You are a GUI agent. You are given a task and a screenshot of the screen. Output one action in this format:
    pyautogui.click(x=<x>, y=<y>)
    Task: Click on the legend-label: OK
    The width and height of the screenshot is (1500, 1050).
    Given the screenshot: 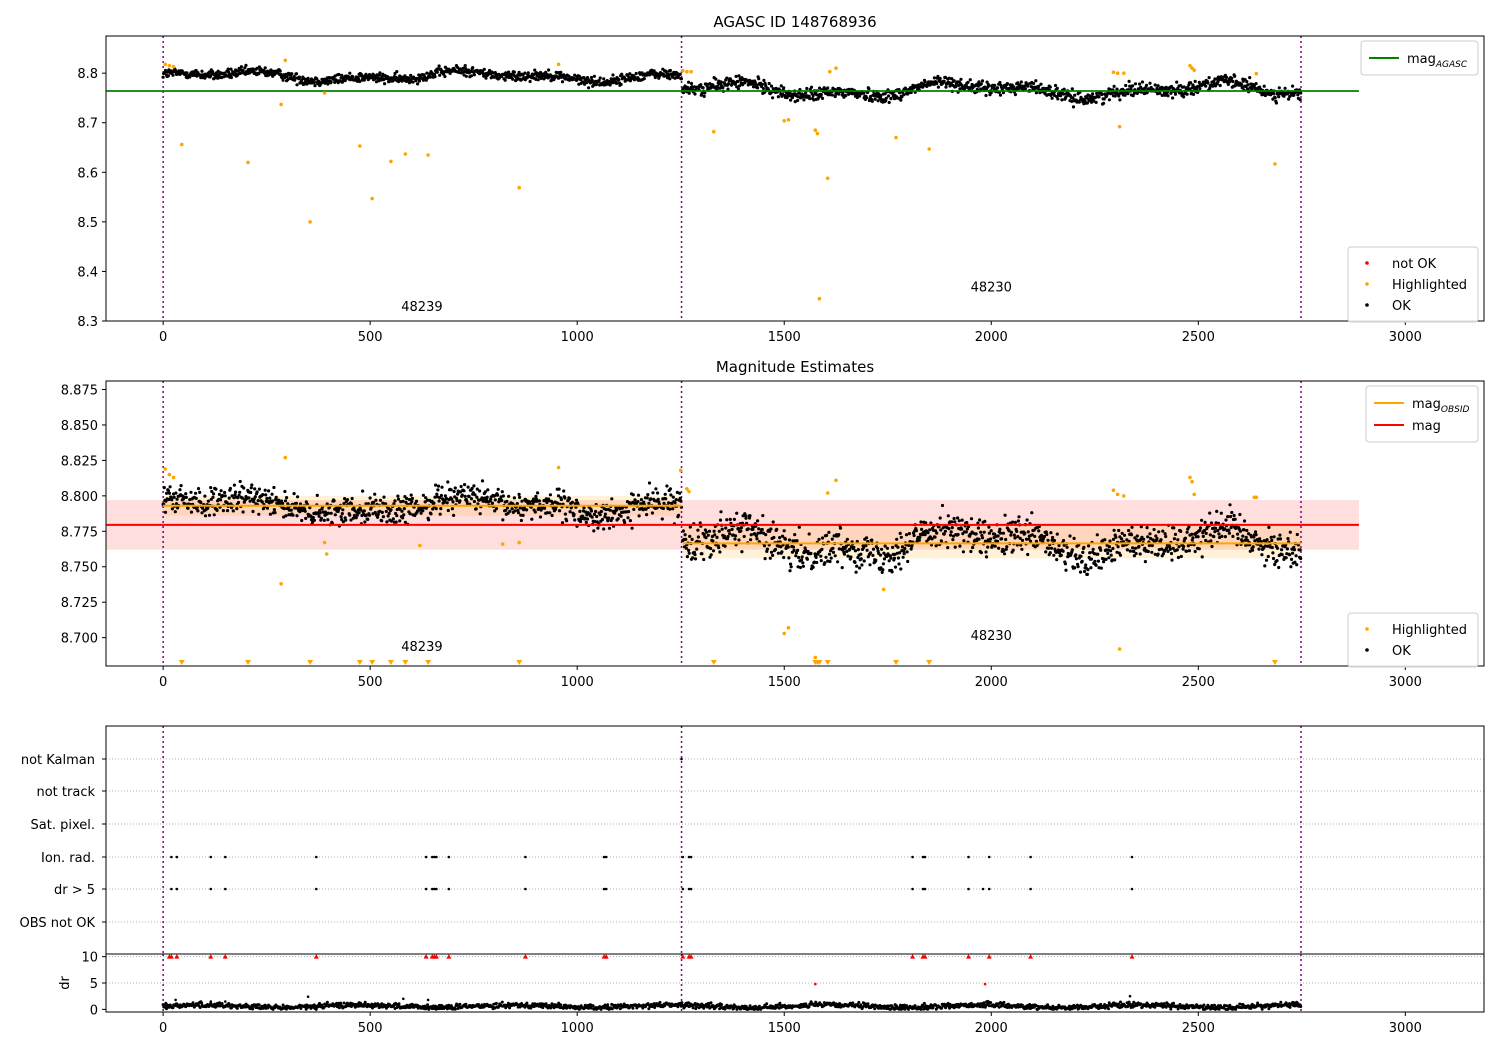 What is the action you would take?
    pyautogui.click(x=1401, y=306)
    